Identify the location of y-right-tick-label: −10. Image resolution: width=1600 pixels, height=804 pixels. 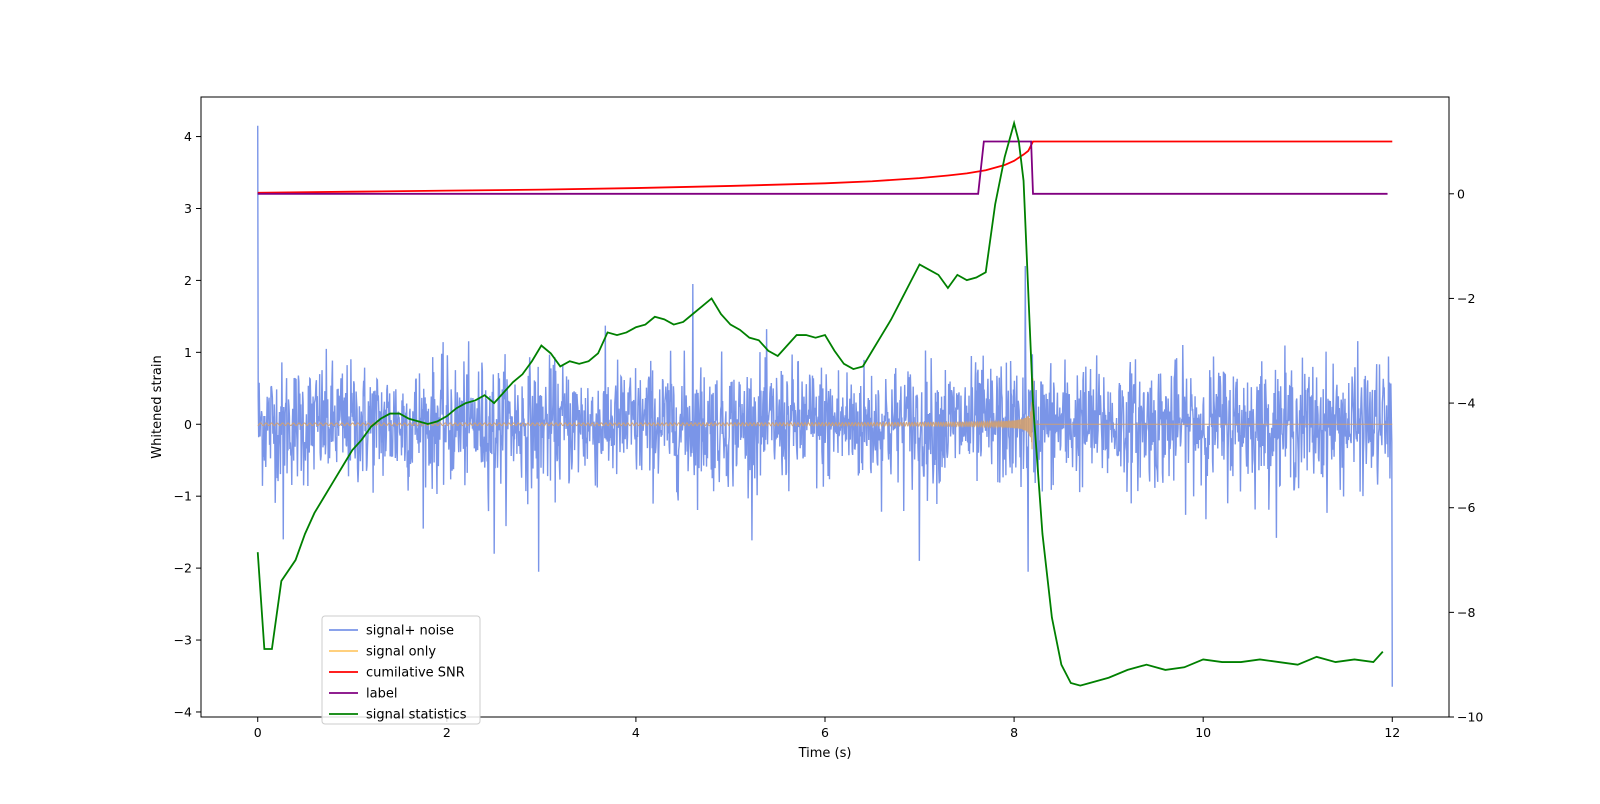
(1470, 717).